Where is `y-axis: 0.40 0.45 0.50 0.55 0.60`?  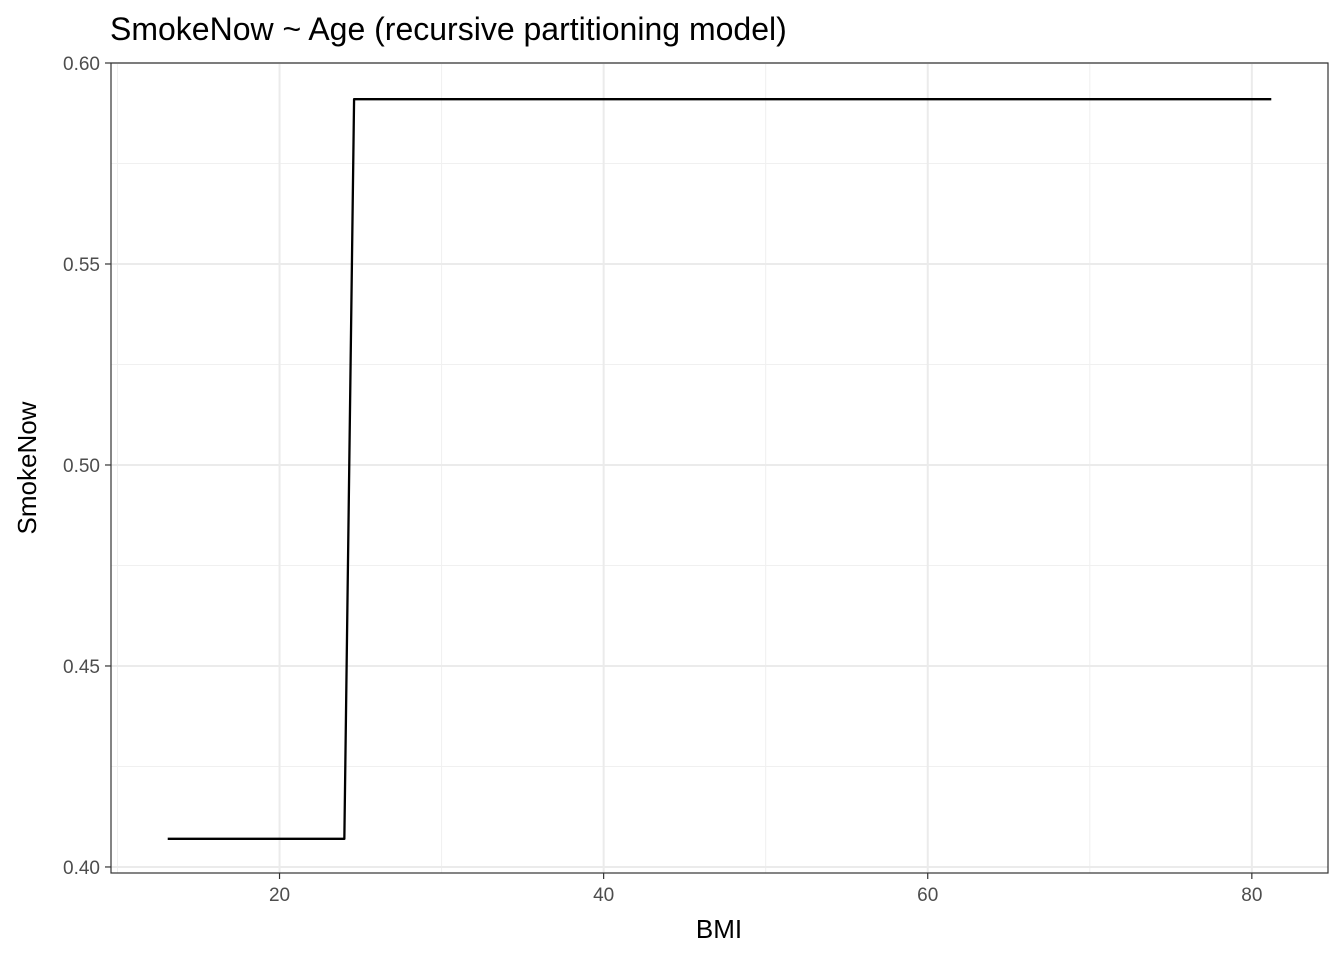
y-axis: 0.40 0.45 0.50 0.55 0.60 is located at coordinates (87, 466).